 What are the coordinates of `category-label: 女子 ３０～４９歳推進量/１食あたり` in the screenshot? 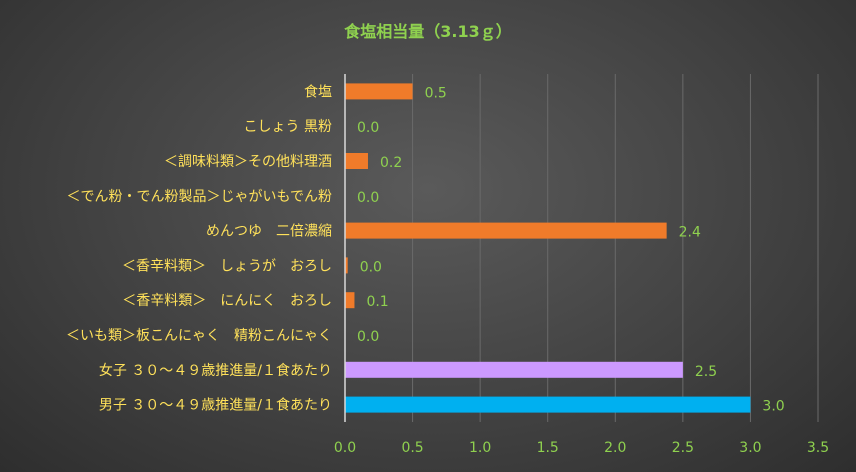 It's located at (215, 370).